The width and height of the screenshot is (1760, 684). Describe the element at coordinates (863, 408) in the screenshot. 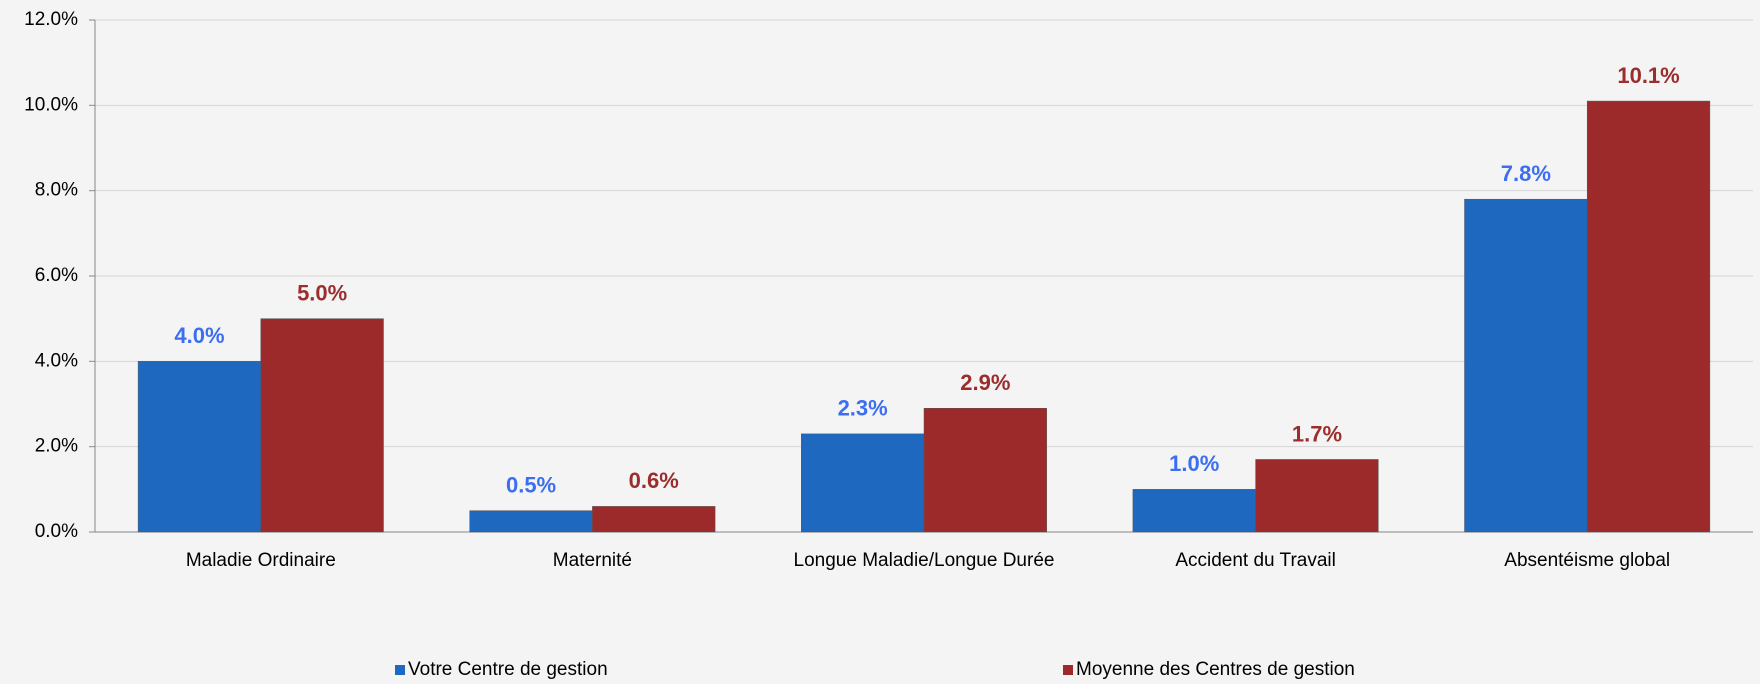

I see `value-label: 2.3%` at that location.